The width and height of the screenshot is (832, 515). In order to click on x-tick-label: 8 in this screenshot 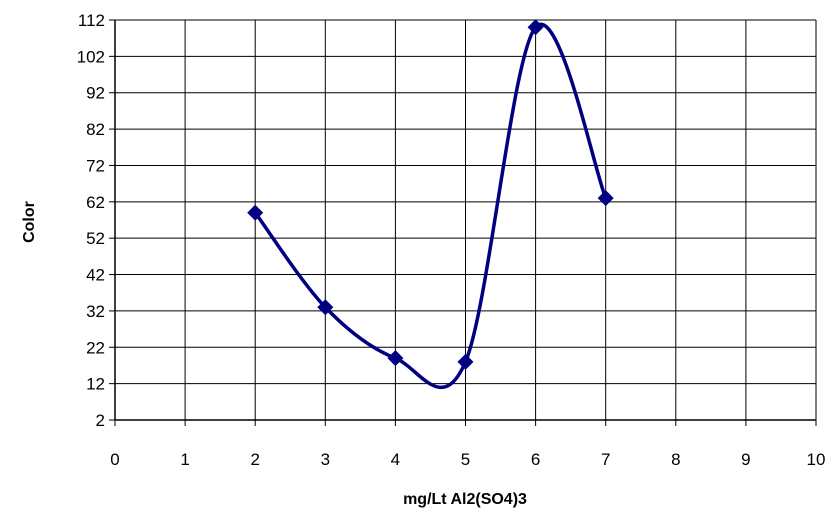, I will do `click(675, 459)`.